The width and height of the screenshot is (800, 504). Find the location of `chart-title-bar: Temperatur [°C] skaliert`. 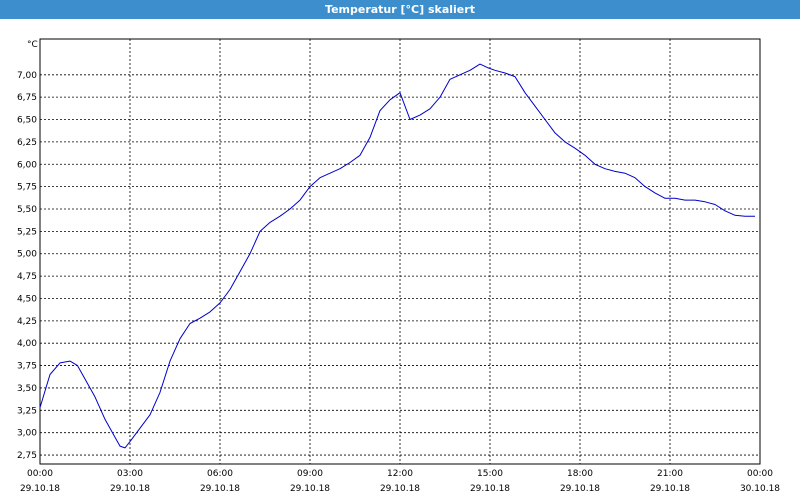

chart-title-bar: Temperatur [°C] skaliert is located at coordinates (400, 9).